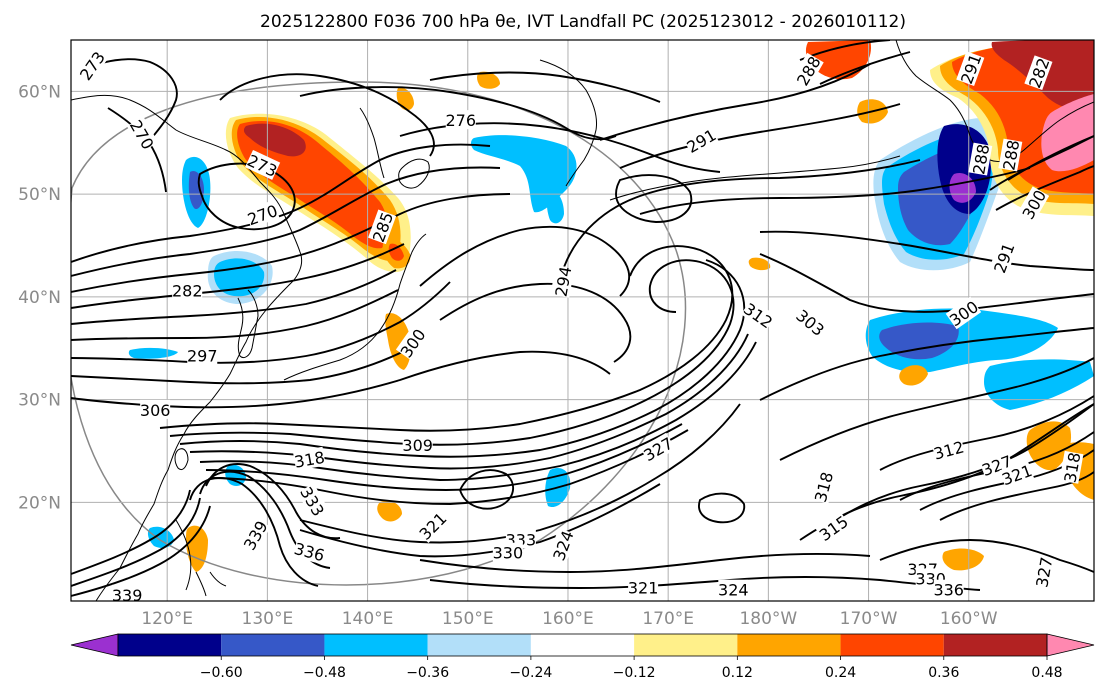  What do you see at coordinates (396, 252) in the screenshot?
I see `shade-japan-north-red` at bounding box center [396, 252].